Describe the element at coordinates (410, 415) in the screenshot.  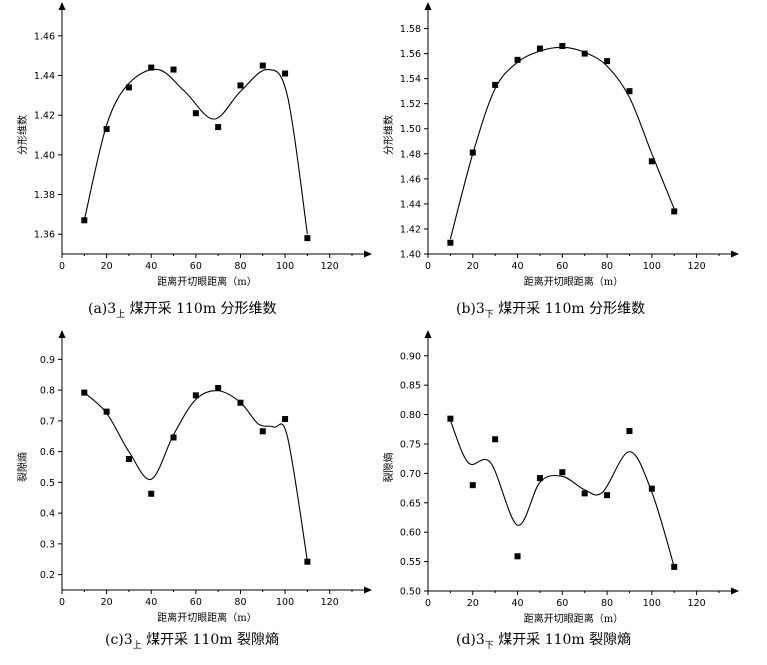
I see `y-tick-label: 0.80` at that location.